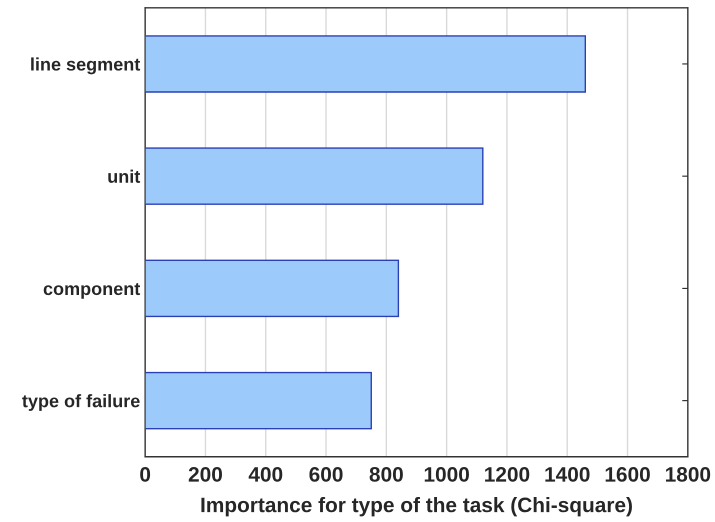  What do you see at coordinates (124, 176) in the screenshot?
I see `y-tick-label: unit` at bounding box center [124, 176].